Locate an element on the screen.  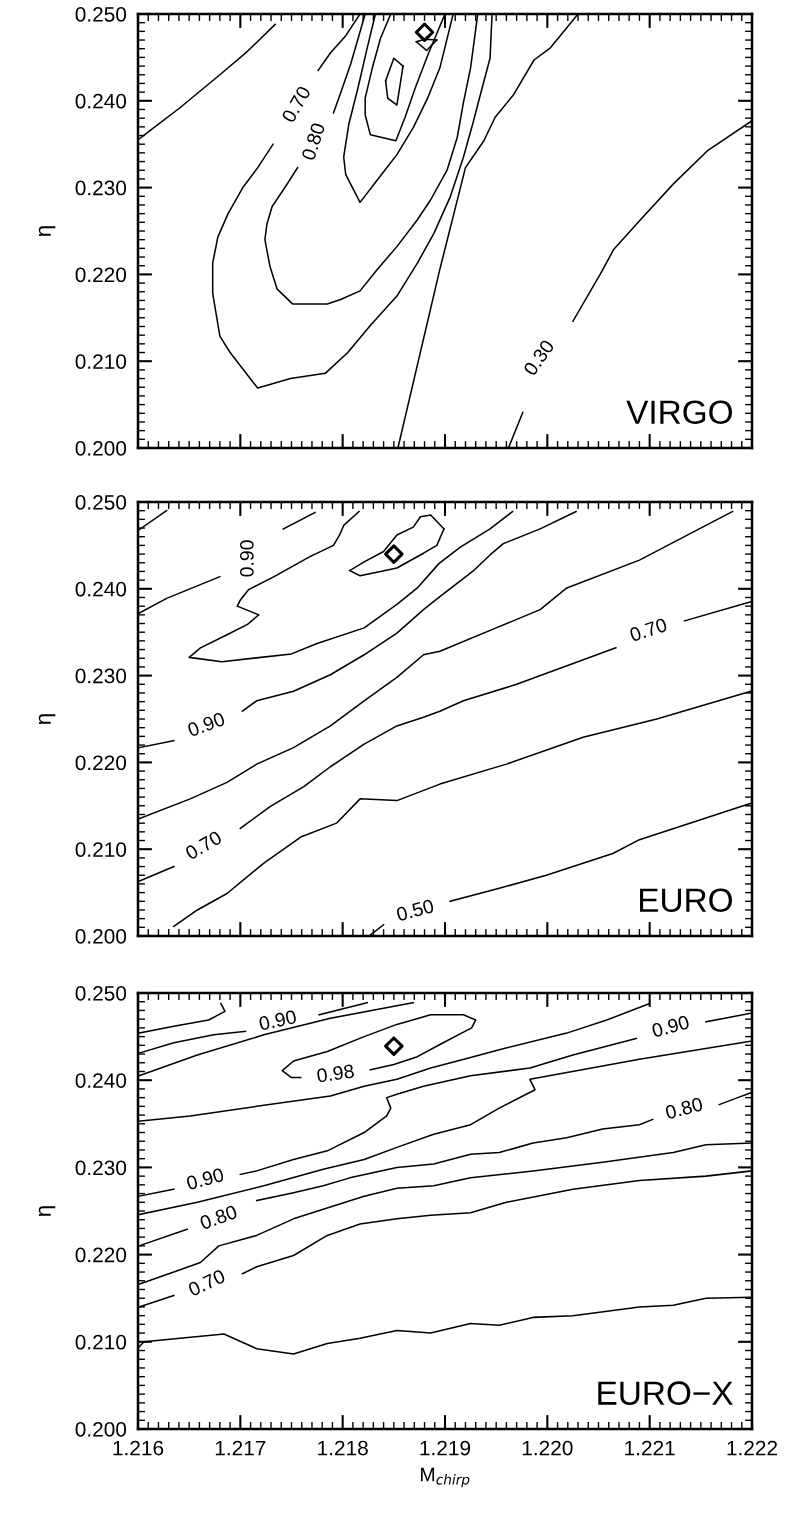
x-tick-label: 1.217 is located at coordinates (240, 1448).